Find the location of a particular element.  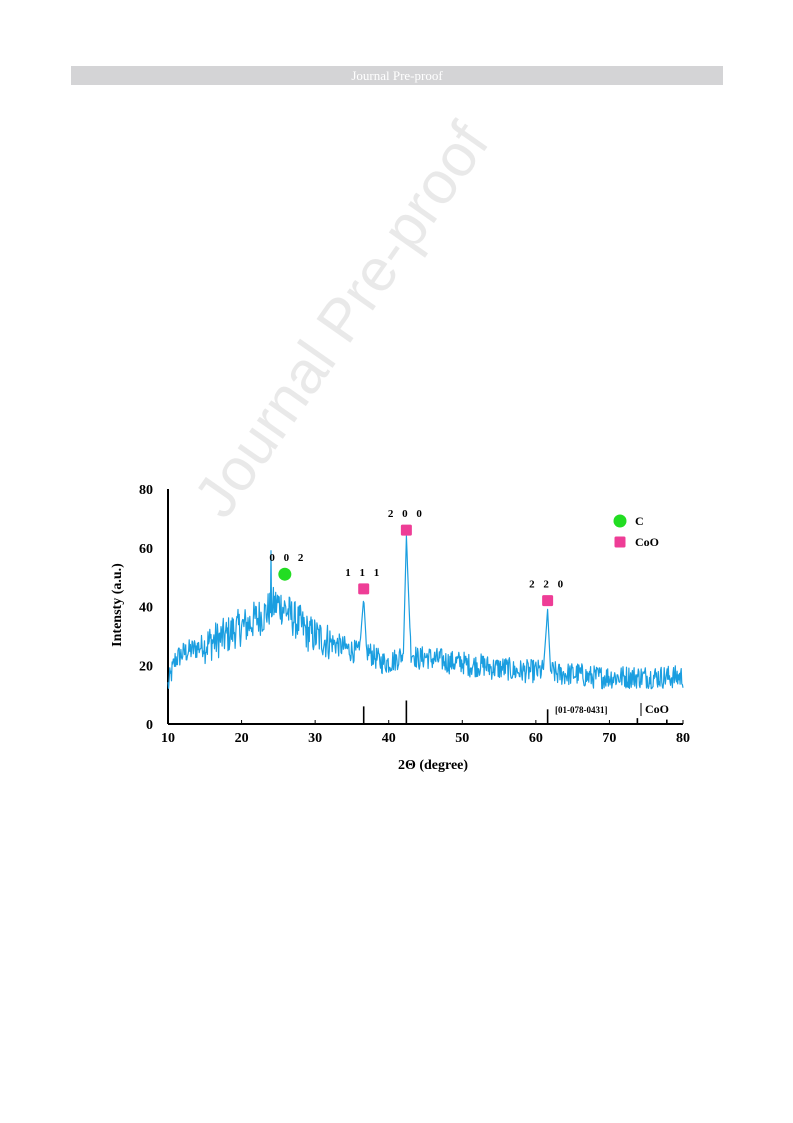

journal-banner: Journal Pre-proof is located at coordinates (397, 75).